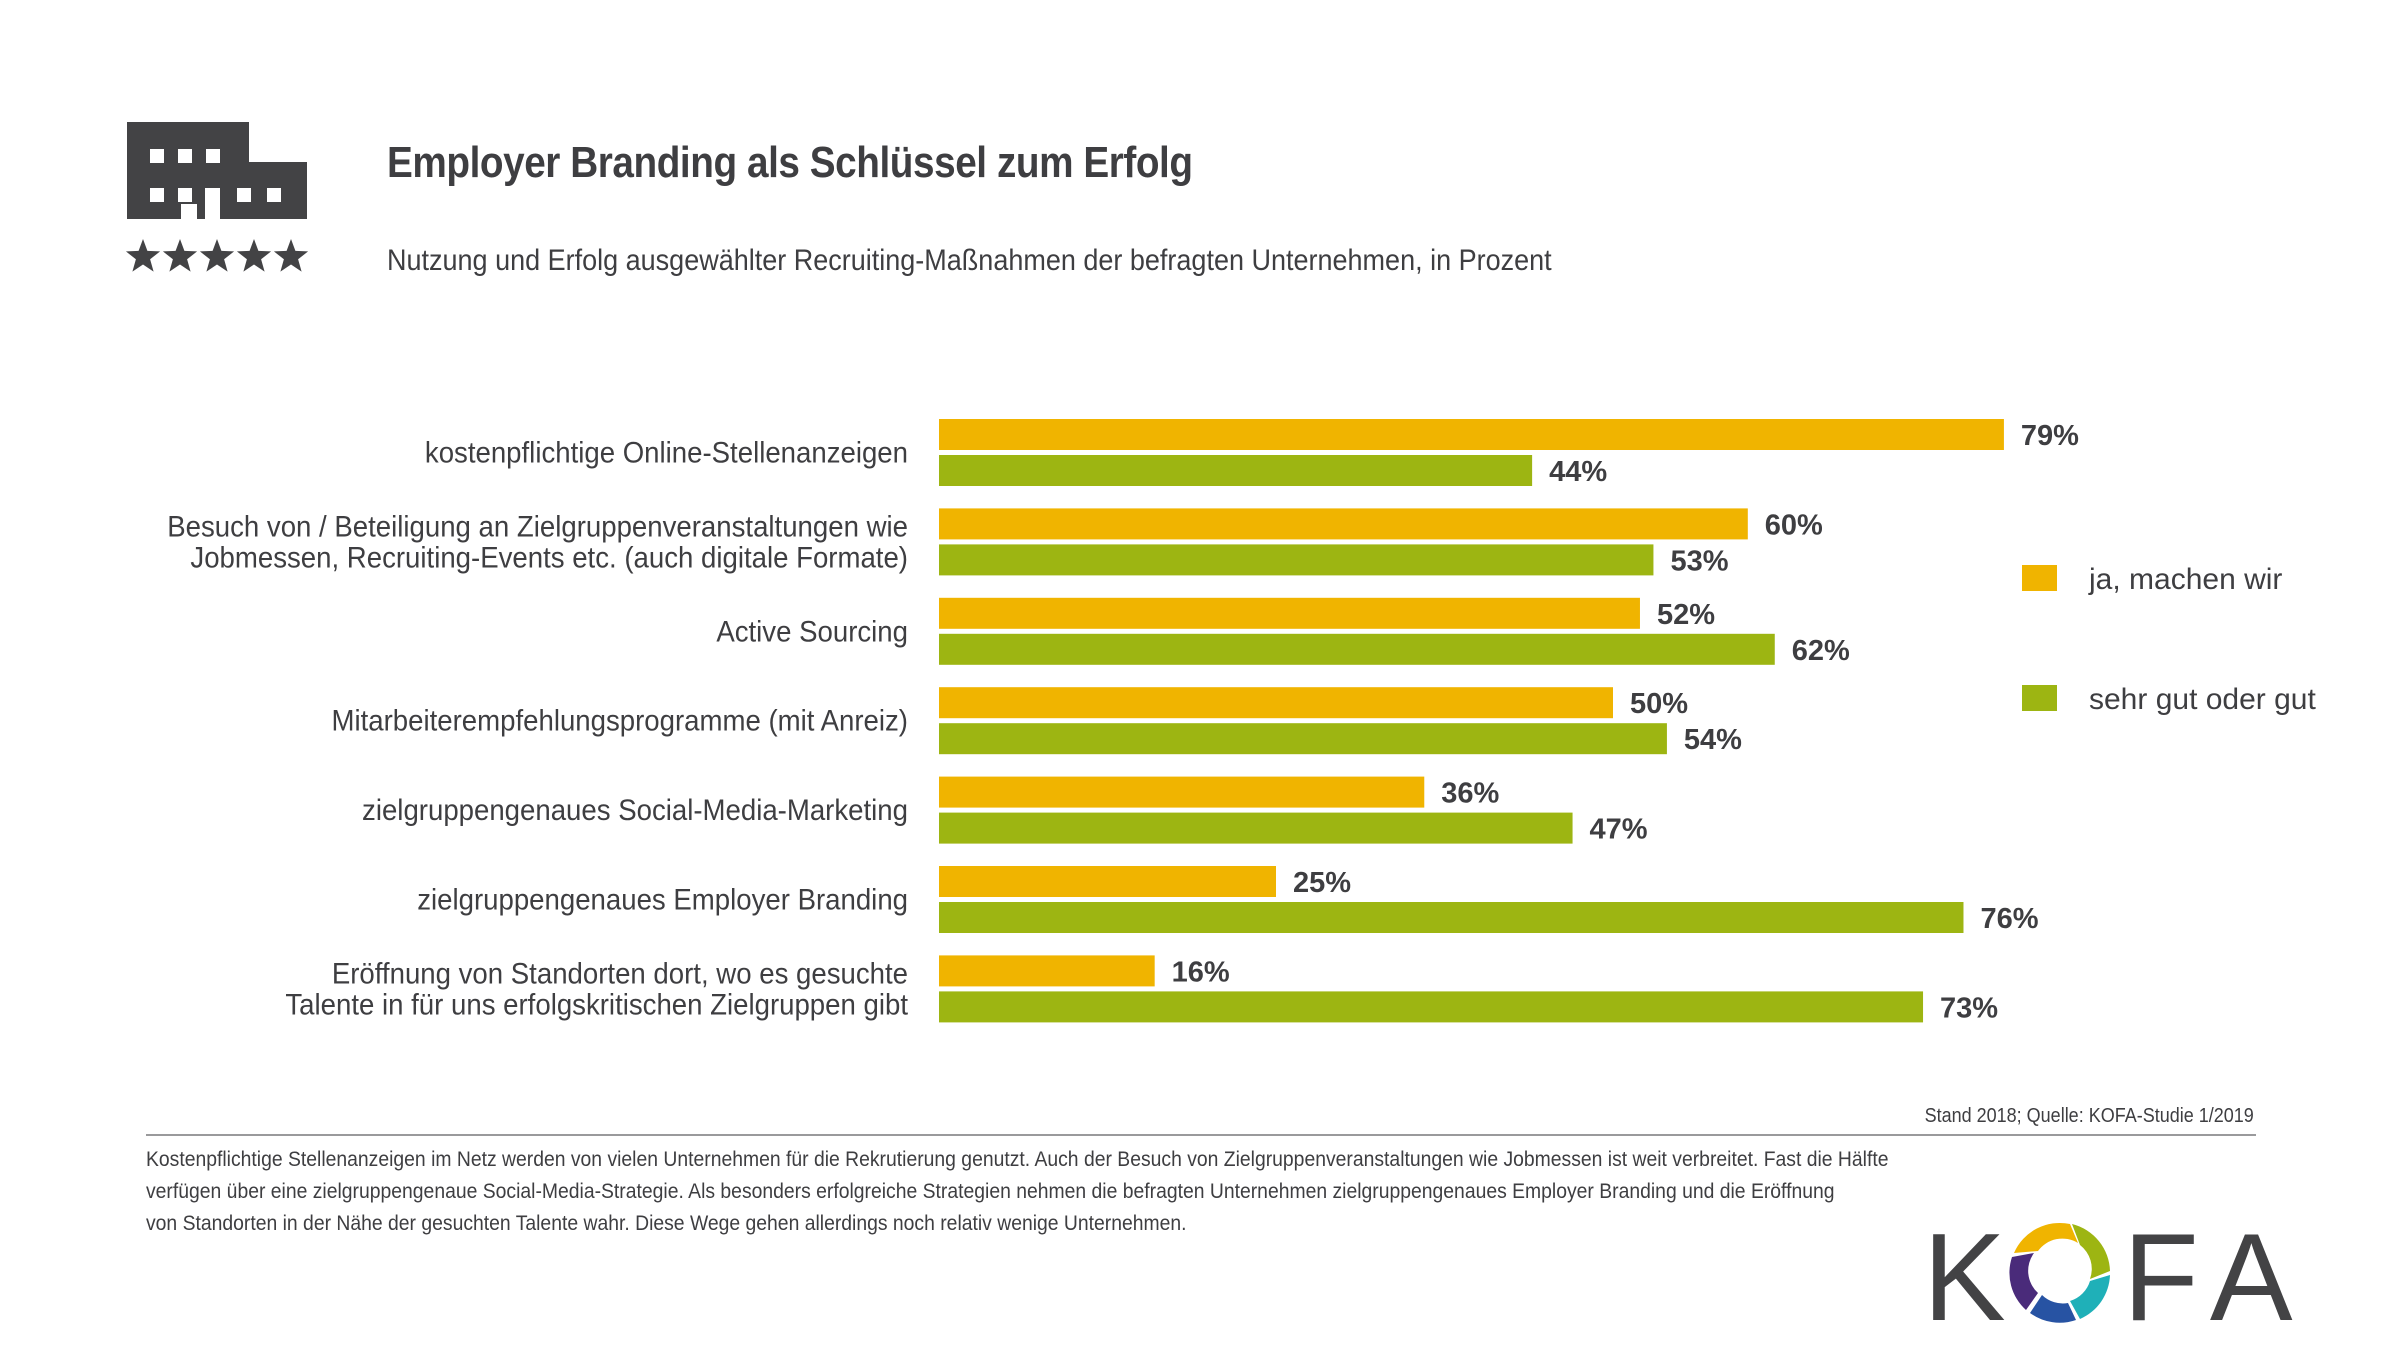  I want to click on value-label: 73%, so click(1969, 1008).